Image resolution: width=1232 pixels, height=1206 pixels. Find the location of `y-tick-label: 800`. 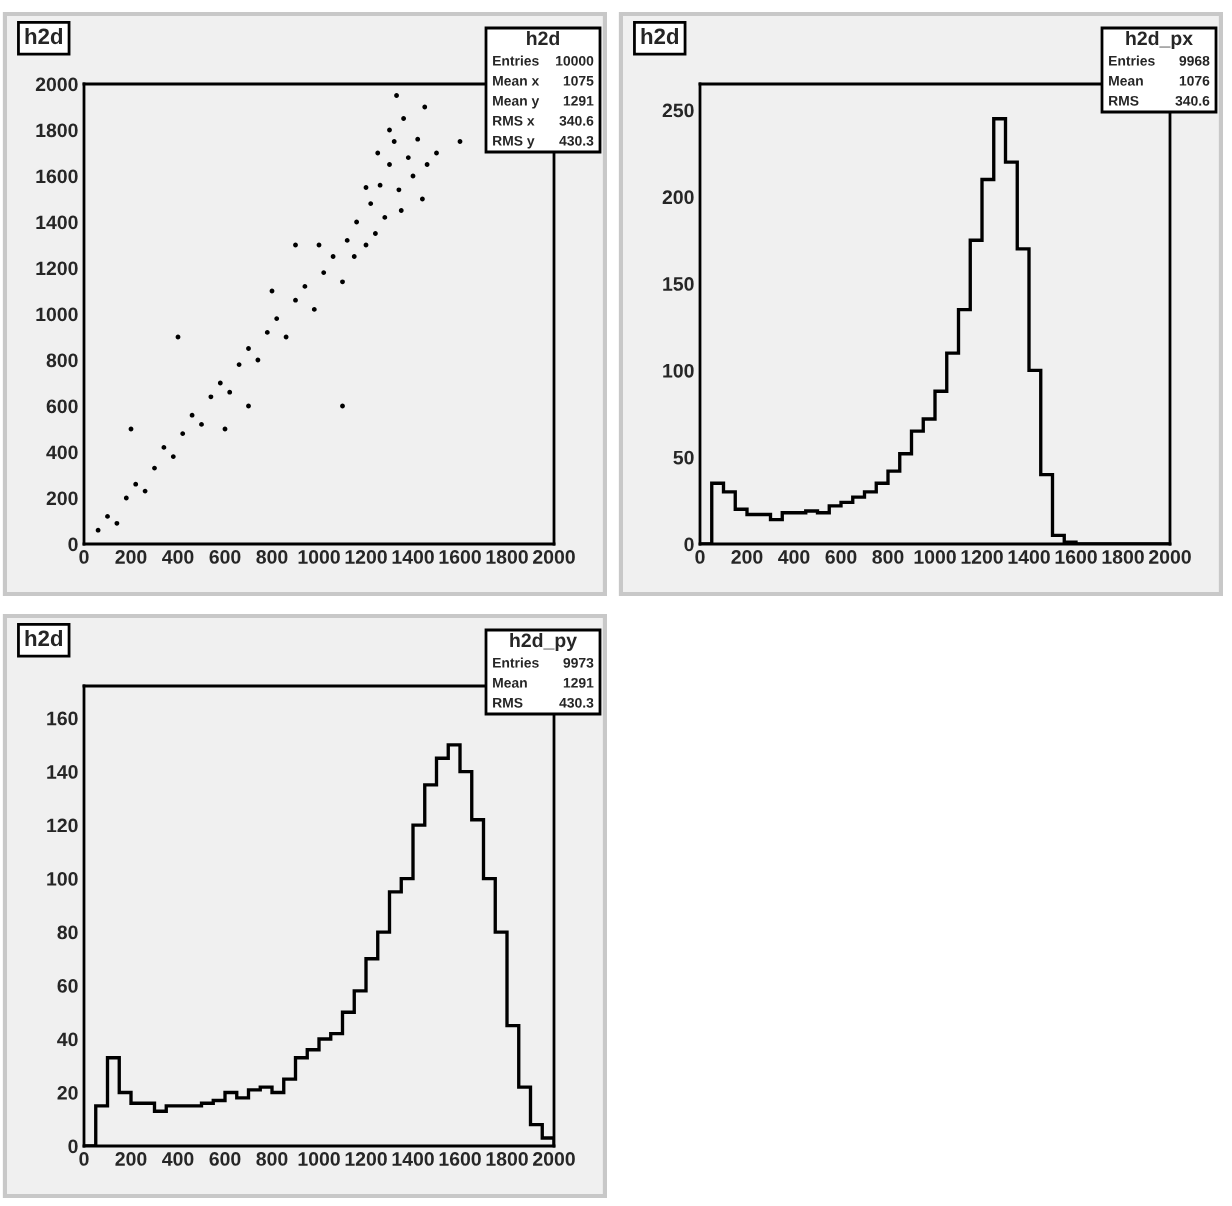

y-tick-label: 800 is located at coordinates (62, 360).